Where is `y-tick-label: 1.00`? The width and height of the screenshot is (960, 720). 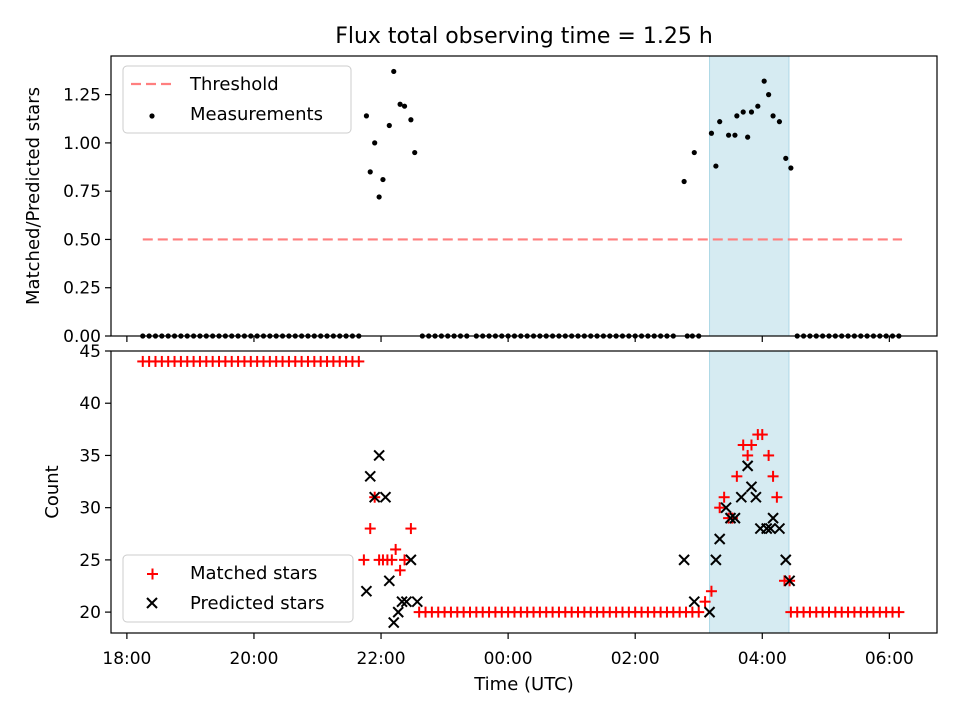
y-tick-label: 1.00 is located at coordinates (82, 144).